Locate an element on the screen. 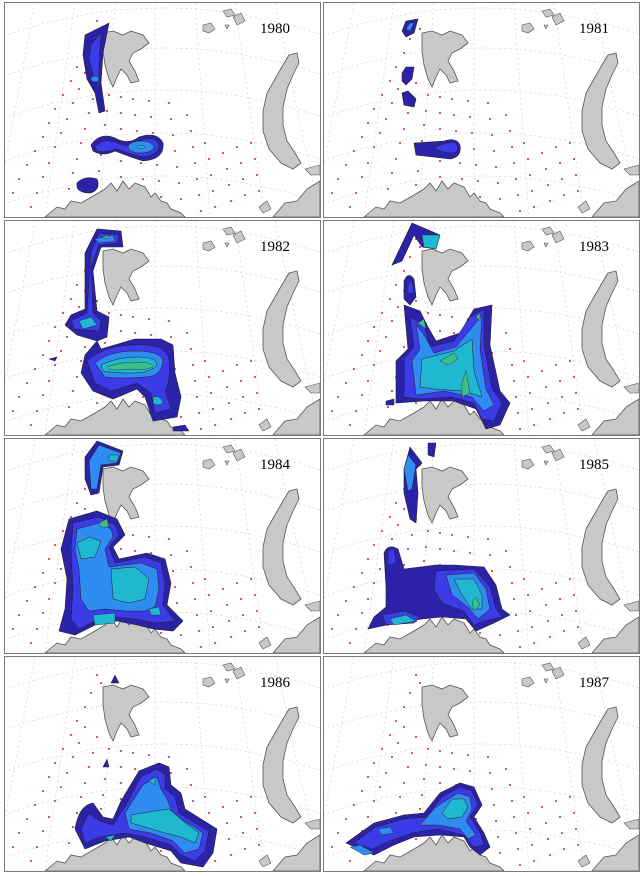  map-panel-1983: 1983 is located at coordinates (481, 328).